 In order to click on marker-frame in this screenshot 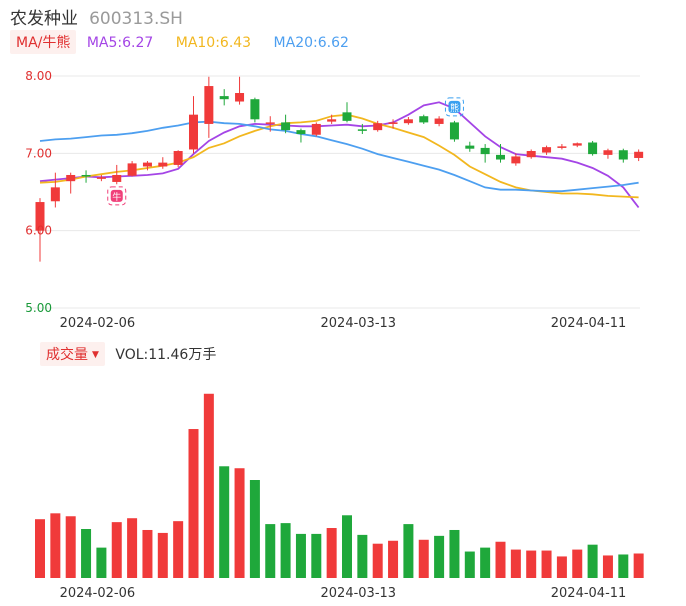, I will do `click(117, 196)`.